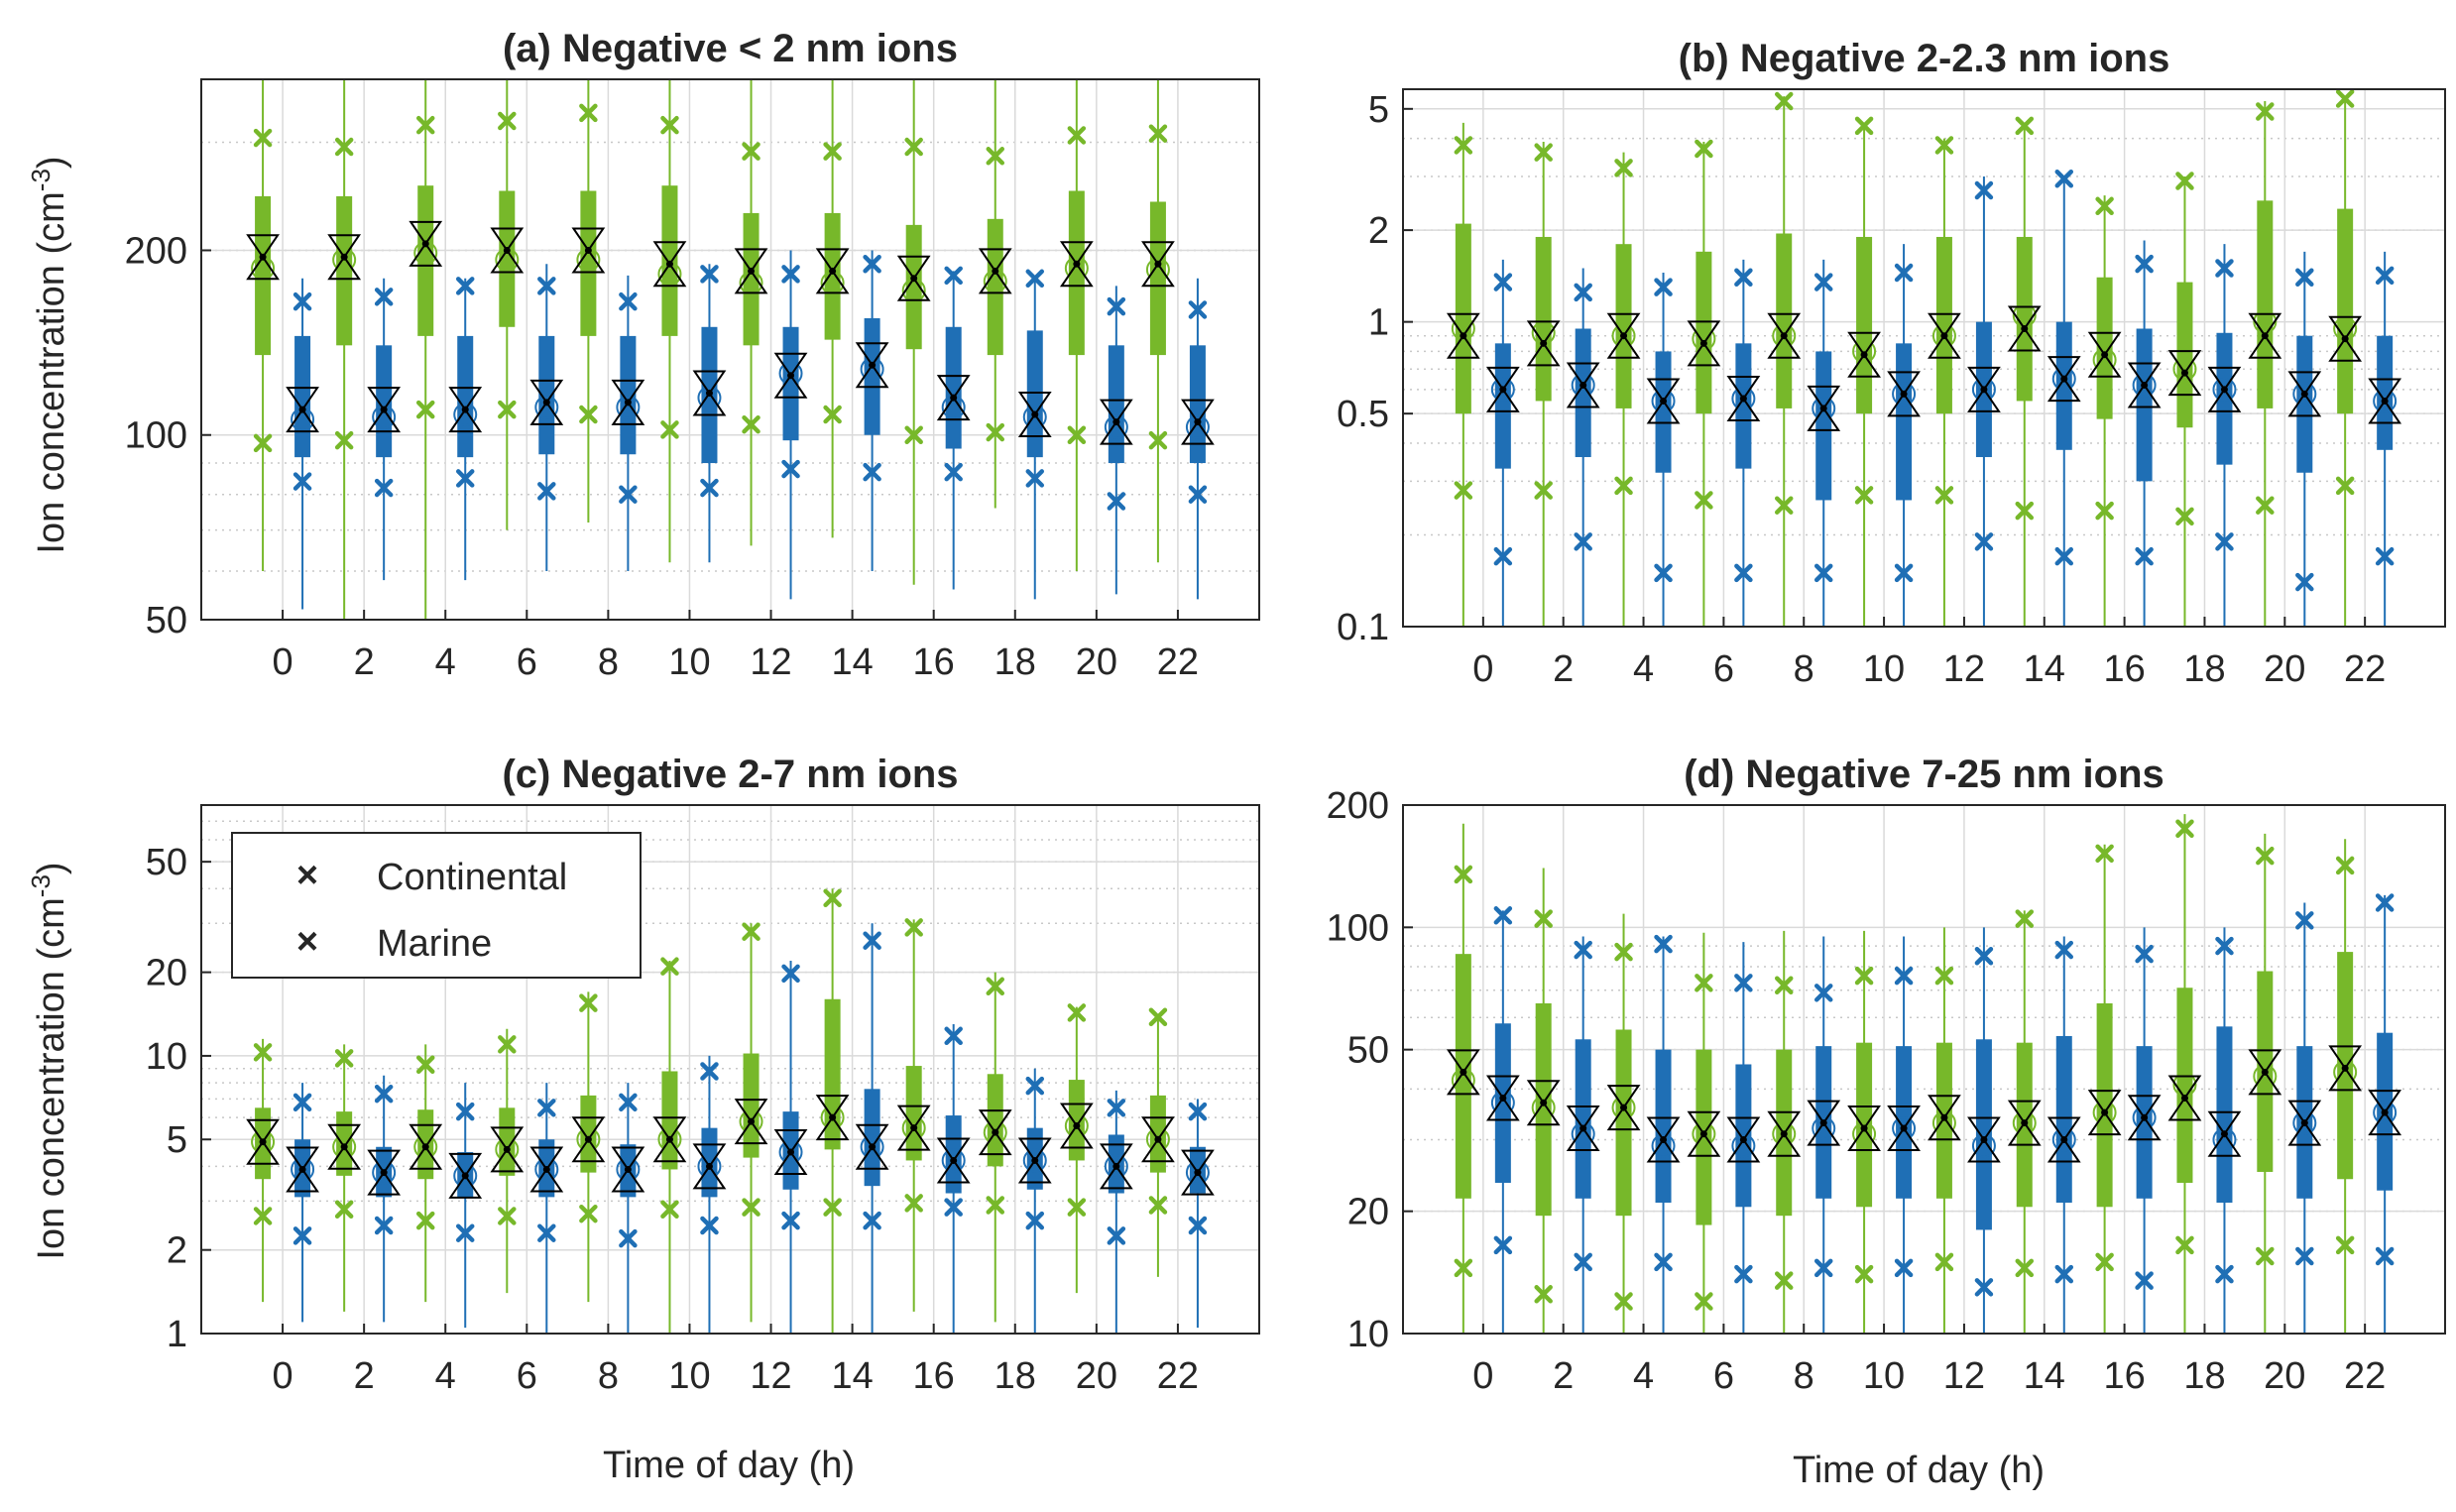 The image size is (2456, 1512). What do you see at coordinates (1379, 110) in the screenshot?
I see `y-tick-label: 5` at bounding box center [1379, 110].